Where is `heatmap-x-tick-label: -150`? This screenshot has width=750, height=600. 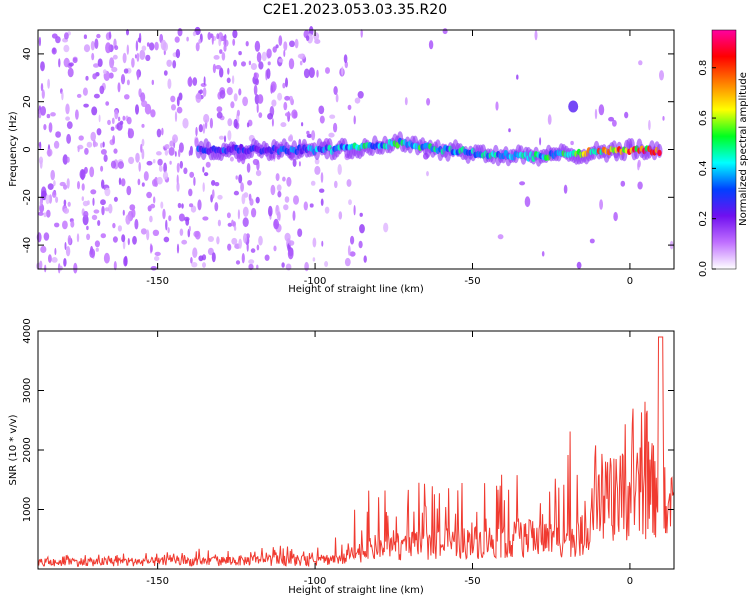 heatmap-x-tick-label: -150 is located at coordinates (157, 281).